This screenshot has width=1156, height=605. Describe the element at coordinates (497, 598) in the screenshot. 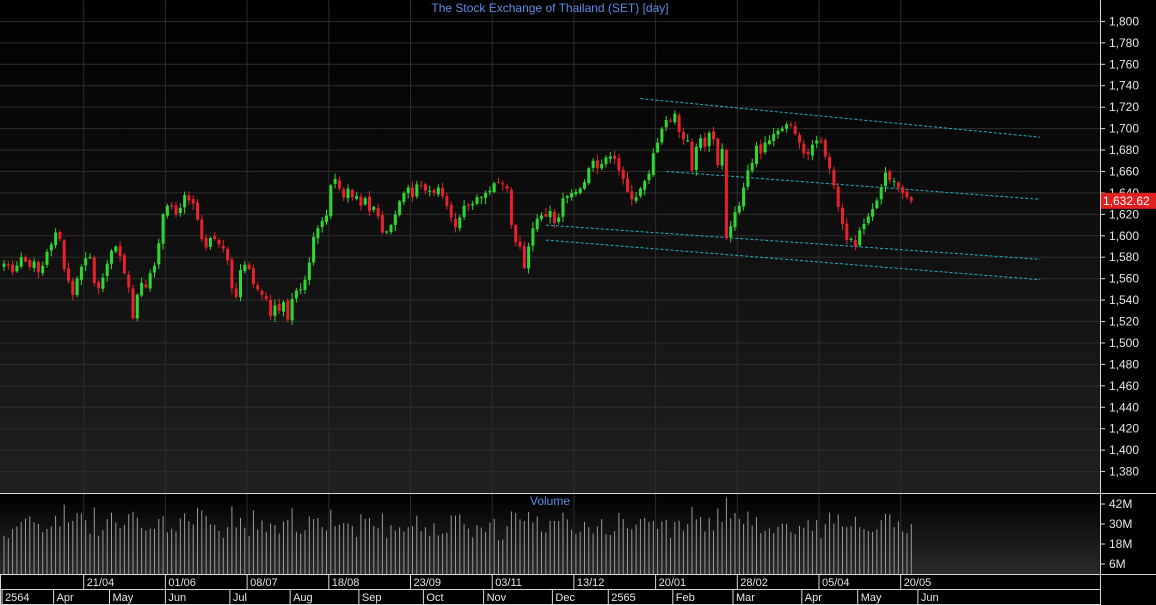

I see `month-label: Nov` at that location.